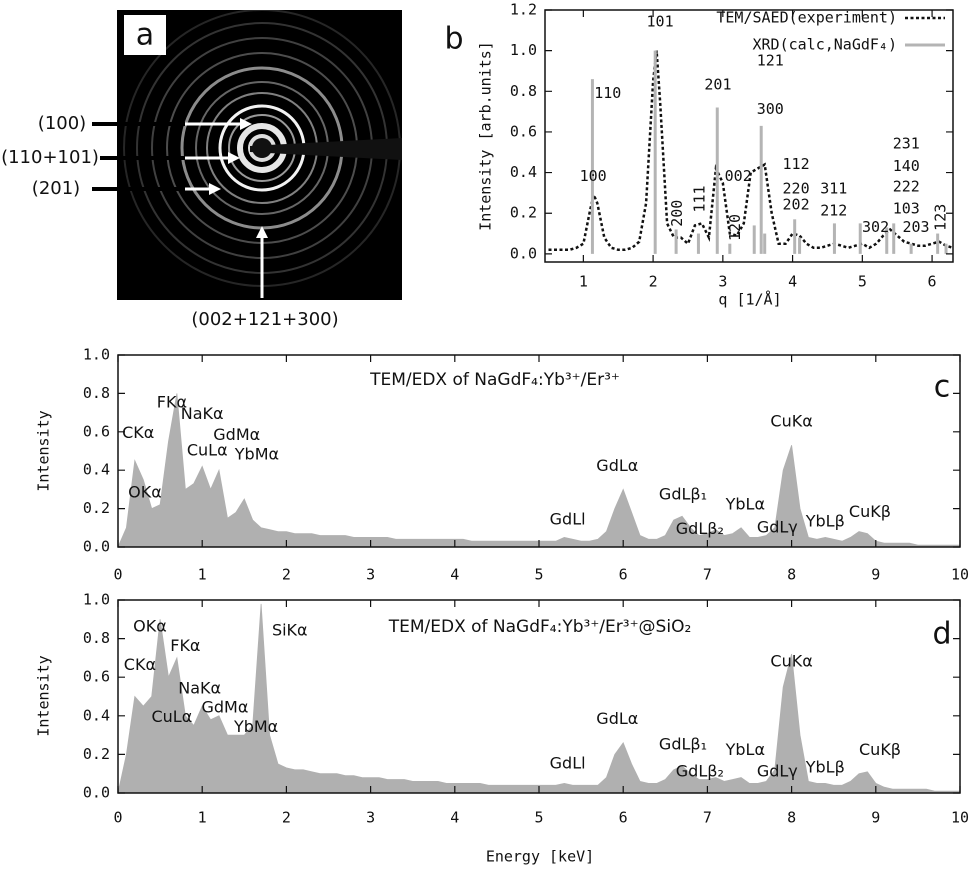 The height and width of the screenshot is (870, 978). I want to click on saed-curve, so click(751, 151).